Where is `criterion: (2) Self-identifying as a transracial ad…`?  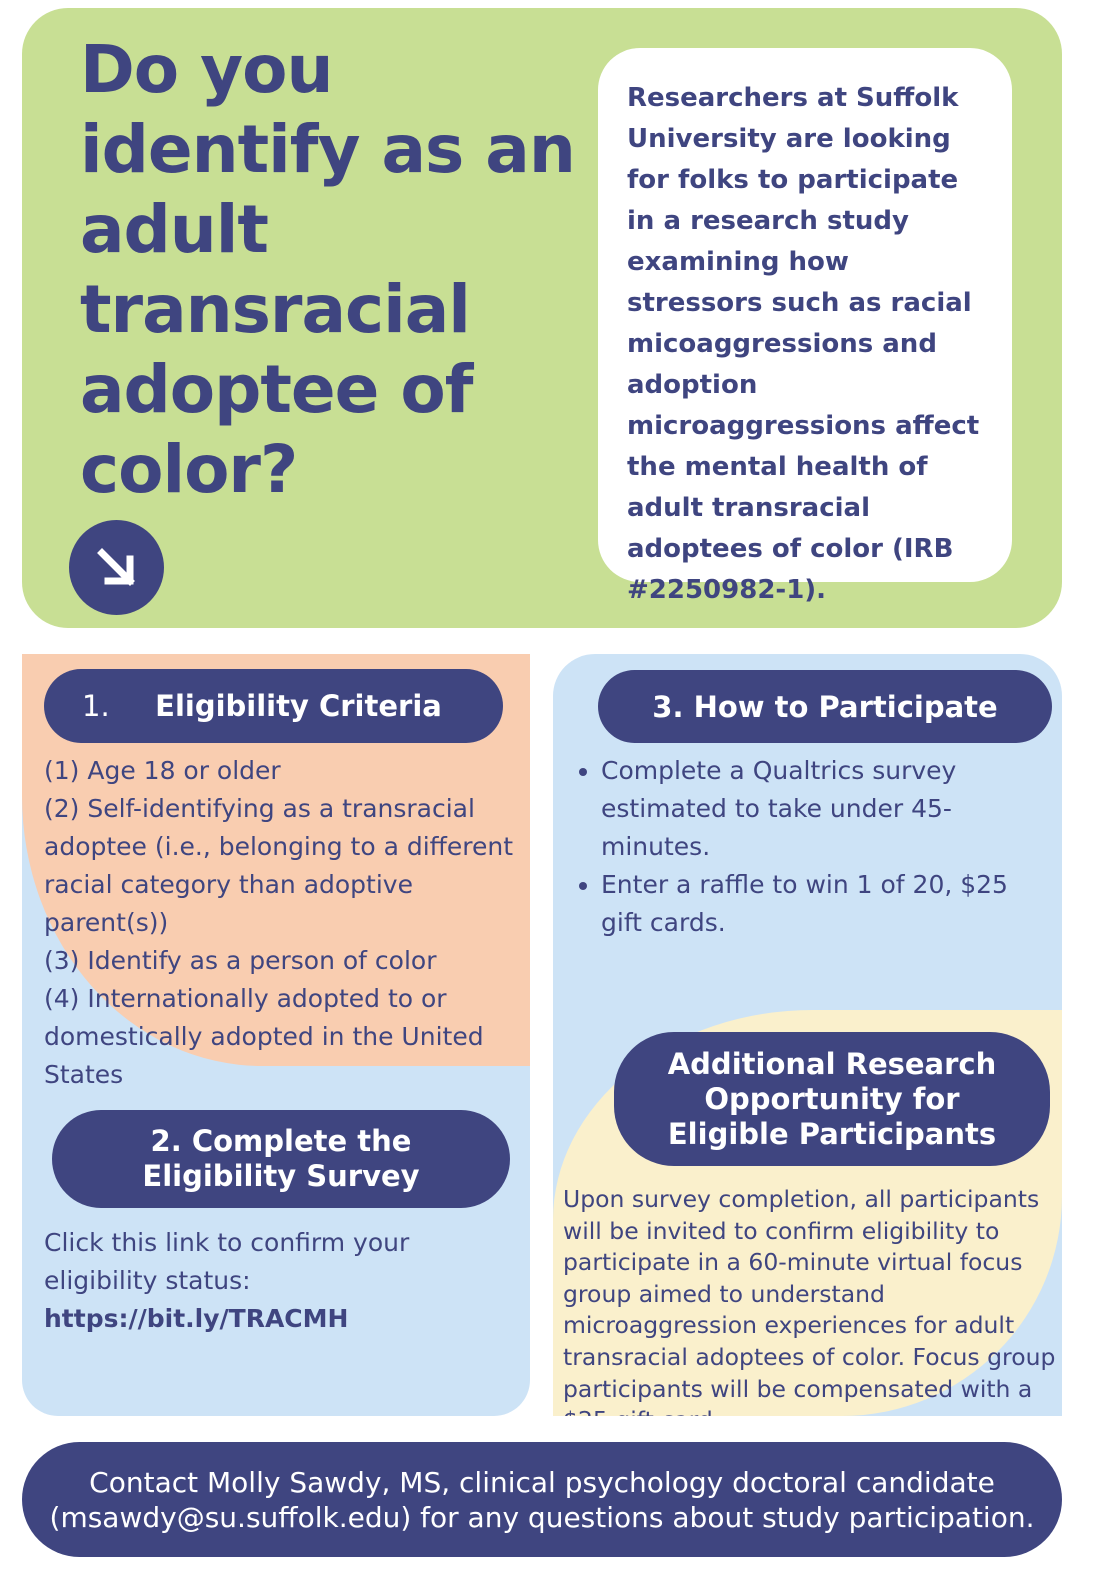
criterion: (2) Self-identifying as a transracial ad… is located at coordinates (279, 865).